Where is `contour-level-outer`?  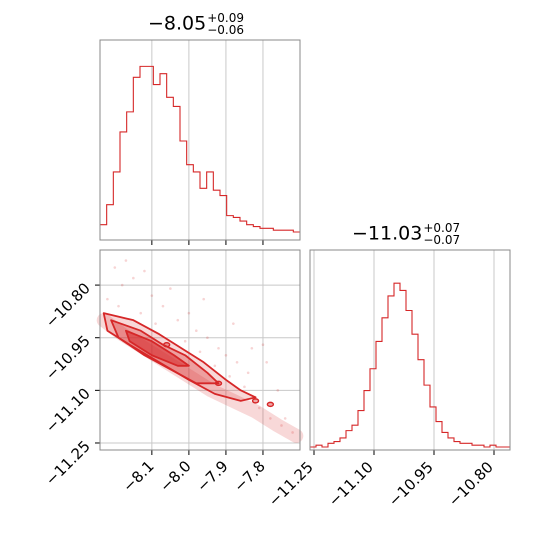
contour-level-outer is located at coordinates (179, 357).